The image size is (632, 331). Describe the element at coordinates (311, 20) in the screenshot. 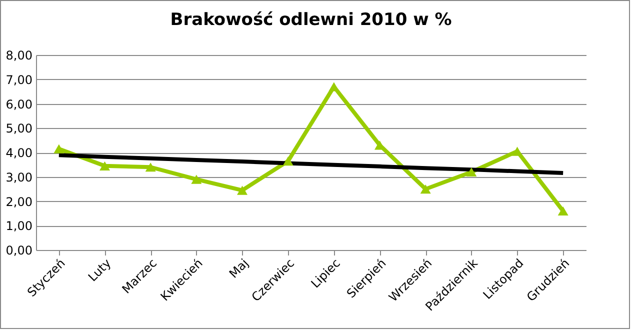

I see `chart-title: Brakowość odlewni 2010 w %` at that location.